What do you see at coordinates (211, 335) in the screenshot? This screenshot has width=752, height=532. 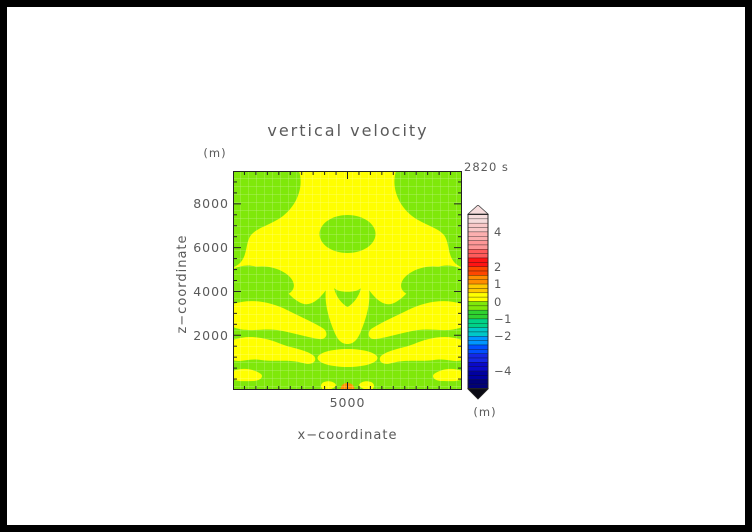 I see `y-tick-label: 2000` at bounding box center [211, 335].